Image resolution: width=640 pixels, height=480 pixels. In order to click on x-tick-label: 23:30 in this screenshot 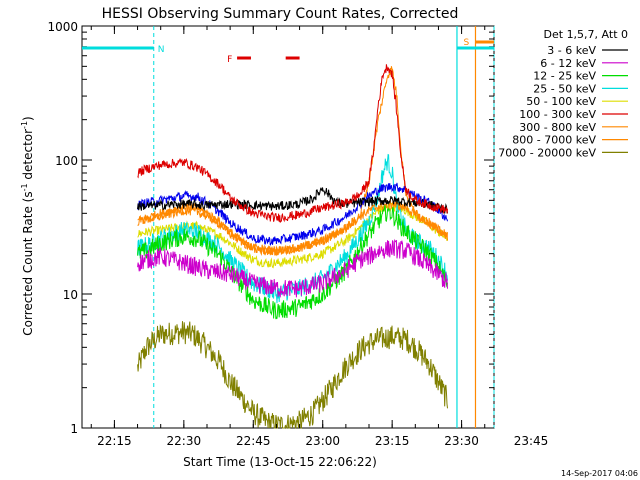, I will do `click(461, 441)`.